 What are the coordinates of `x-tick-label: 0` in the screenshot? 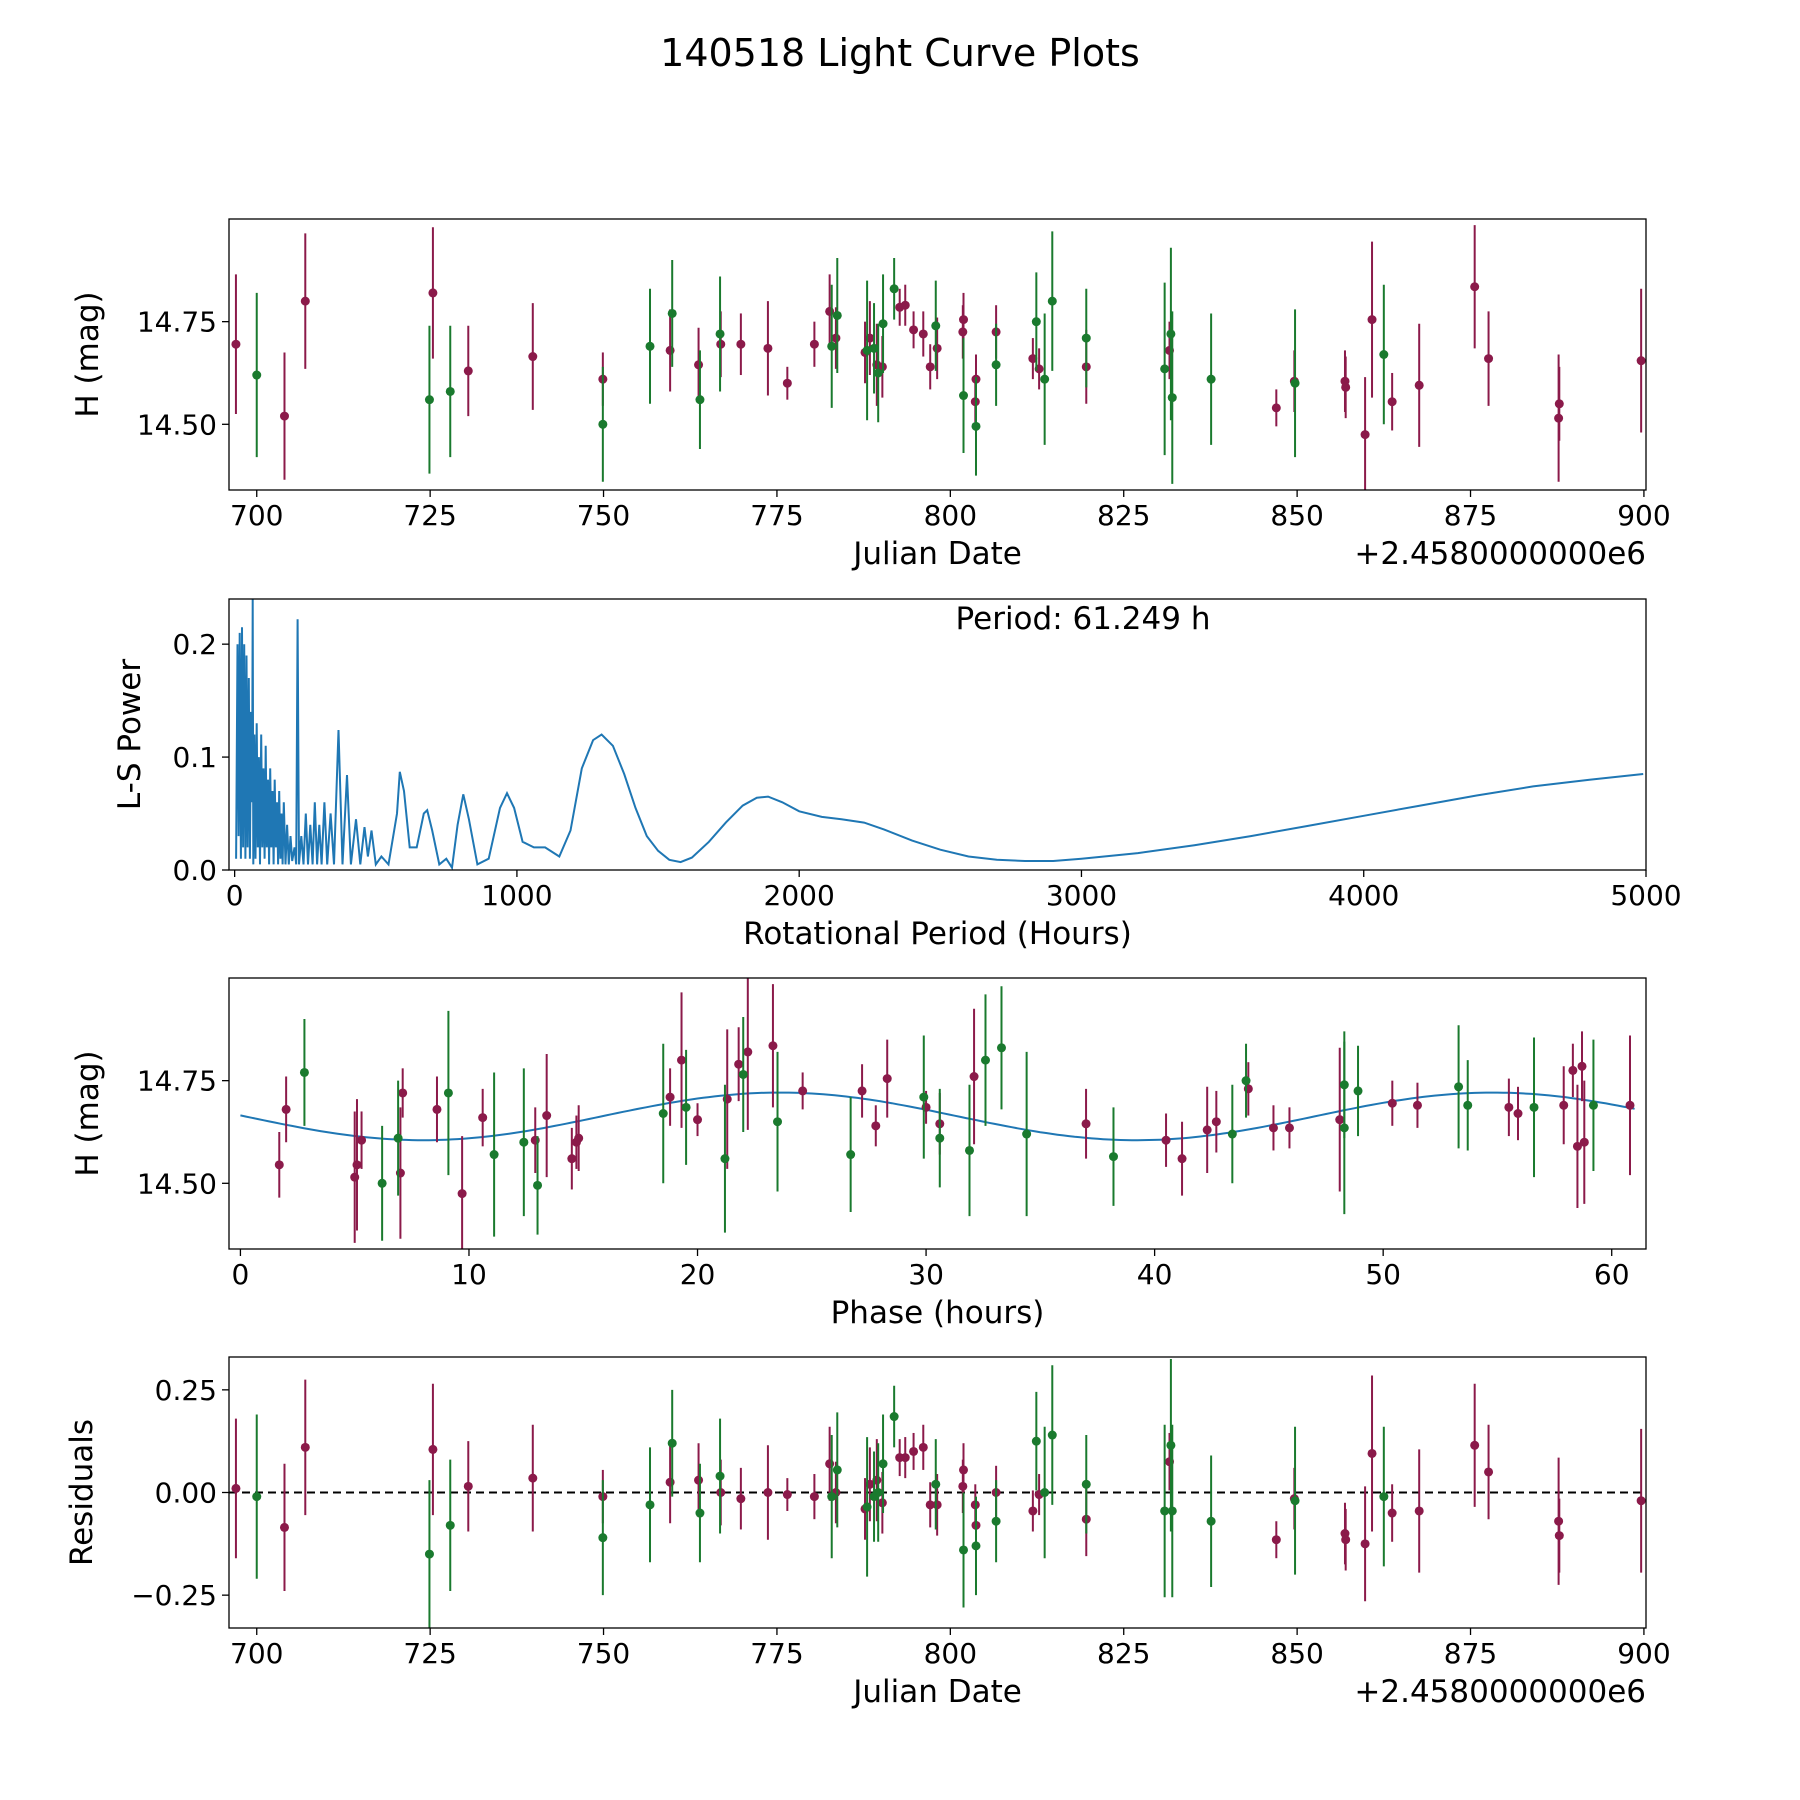 It's located at (235, 895).